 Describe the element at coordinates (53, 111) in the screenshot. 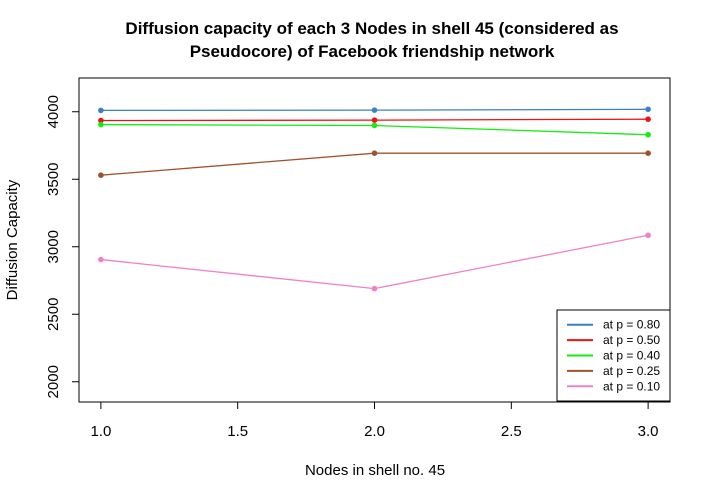

I see `y-tick-label: 4000` at that location.